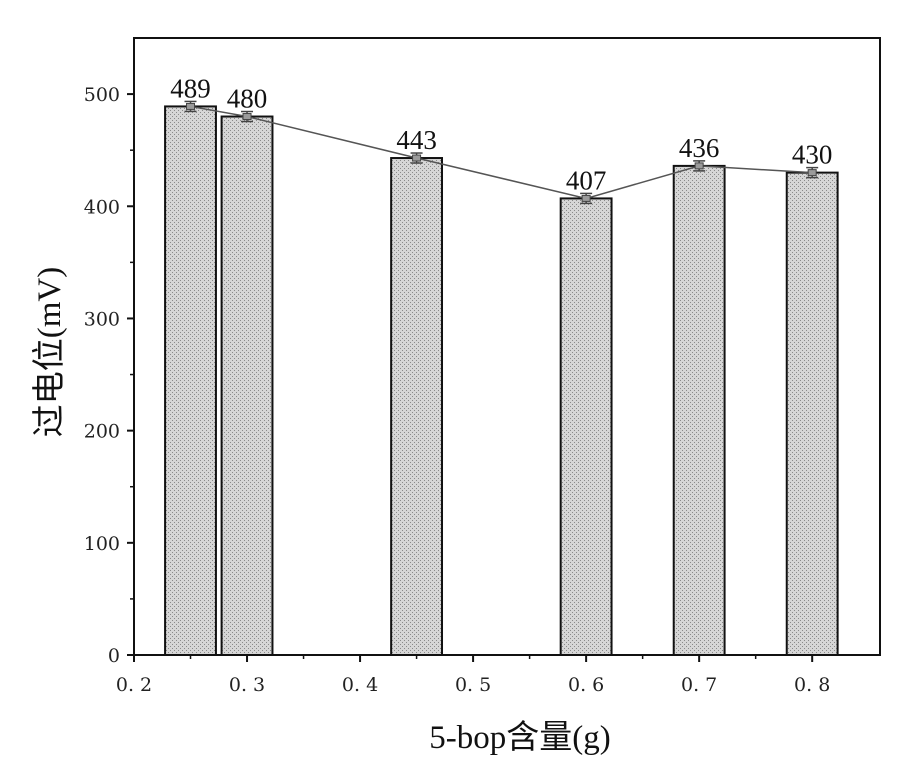 The image size is (922, 766). Describe the element at coordinates (586, 180) in the screenshot. I see `data-label: 407` at that location.